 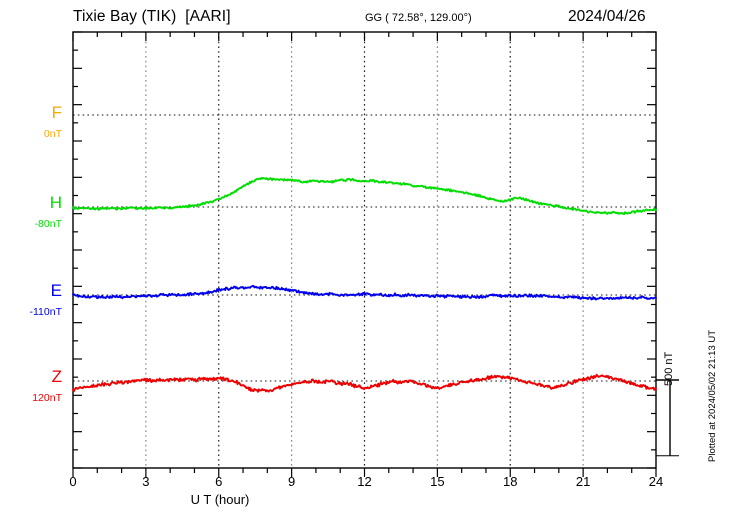 What do you see at coordinates (656, 481) in the screenshot?
I see `x-tick-label-24: 24` at bounding box center [656, 481].